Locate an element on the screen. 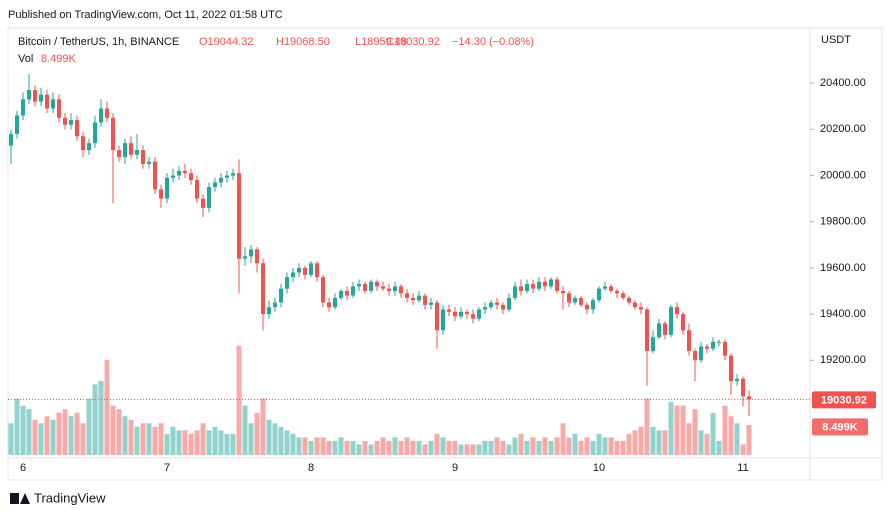 This screenshot has height=517, width=891. y-tick-label: 20200.00 is located at coordinates (843, 129).